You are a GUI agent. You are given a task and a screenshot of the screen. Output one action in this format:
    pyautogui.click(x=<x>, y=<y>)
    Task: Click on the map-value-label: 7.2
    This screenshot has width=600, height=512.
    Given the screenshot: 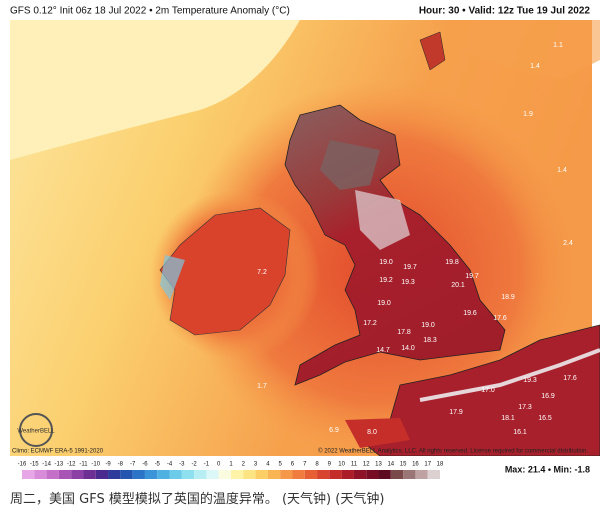 What is the action you would take?
    pyautogui.click(x=262, y=272)
    